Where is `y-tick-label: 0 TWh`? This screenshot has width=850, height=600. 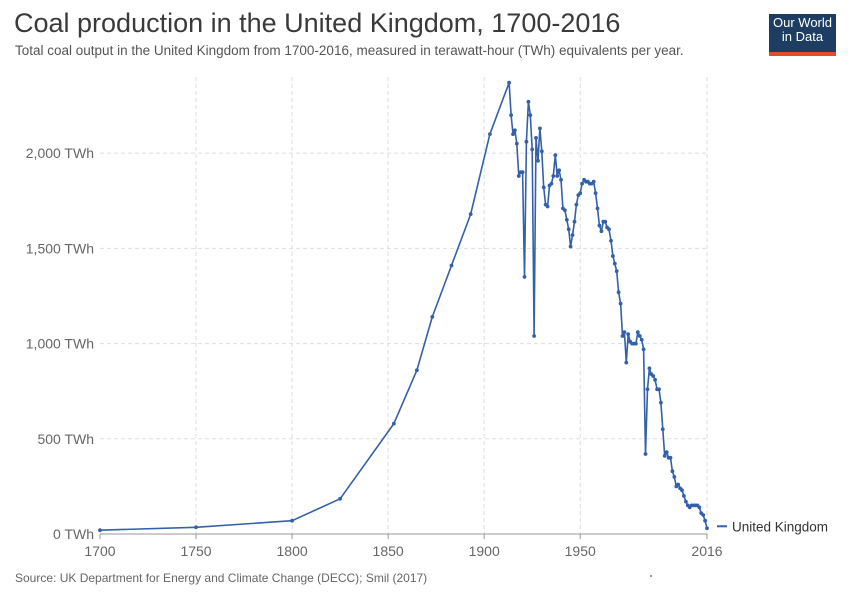 y-tick-label: 0 TWh is located at coordinates (73, 534).